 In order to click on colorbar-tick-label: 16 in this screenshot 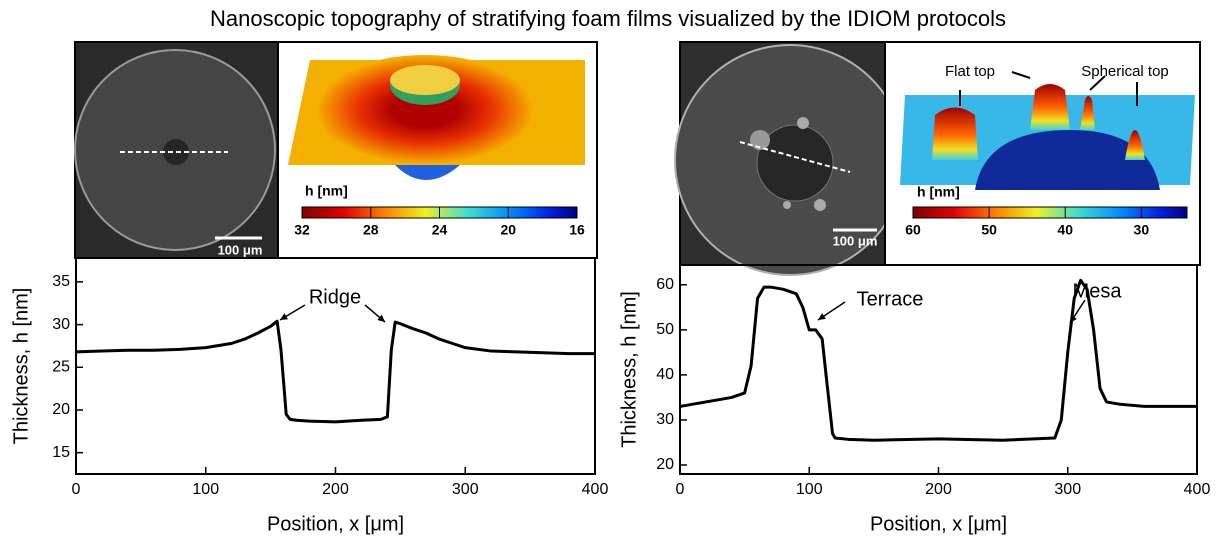, I will do `click(577, 230)`.